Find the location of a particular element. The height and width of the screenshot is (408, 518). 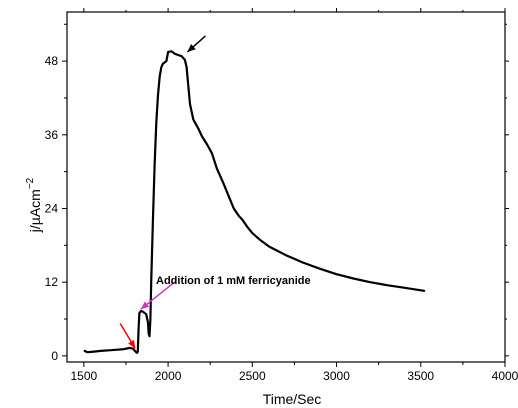

x-tick-label: 2000 is located at coordinates (168, 376).